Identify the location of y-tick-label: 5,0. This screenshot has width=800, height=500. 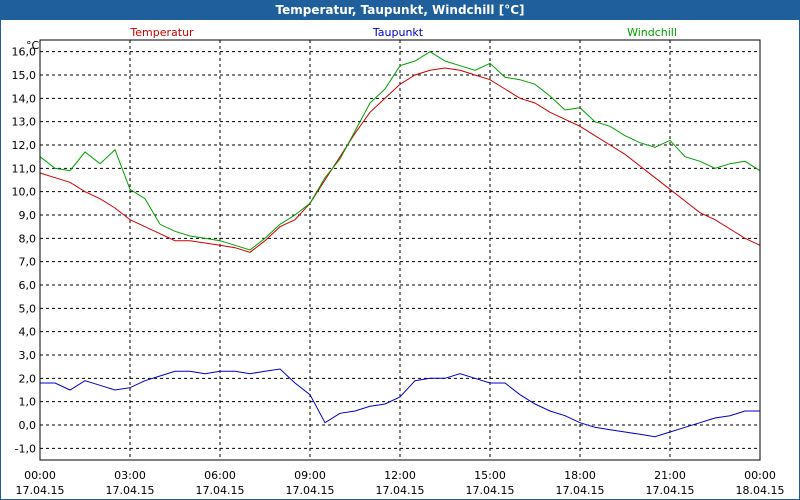
(28, 308).